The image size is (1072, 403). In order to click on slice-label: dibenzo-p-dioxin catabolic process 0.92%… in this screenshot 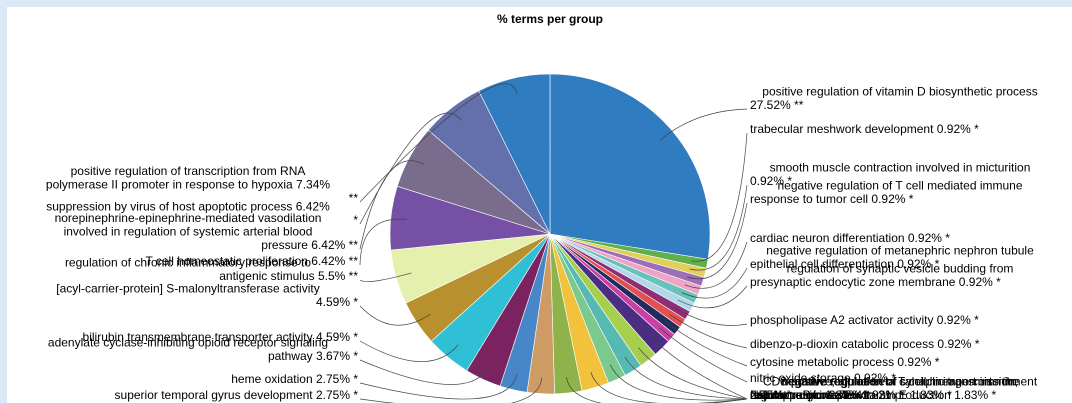, I will do `click(865, 344)`.